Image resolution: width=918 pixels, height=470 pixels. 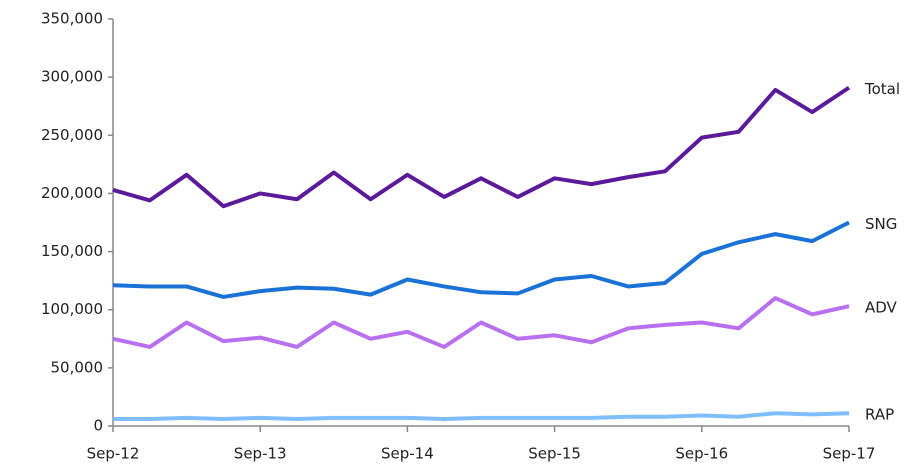 What do you see at coordinates (98, 426) in the screenshot?
I see `y-tick-label: 0` at bounding box center [98, 426].